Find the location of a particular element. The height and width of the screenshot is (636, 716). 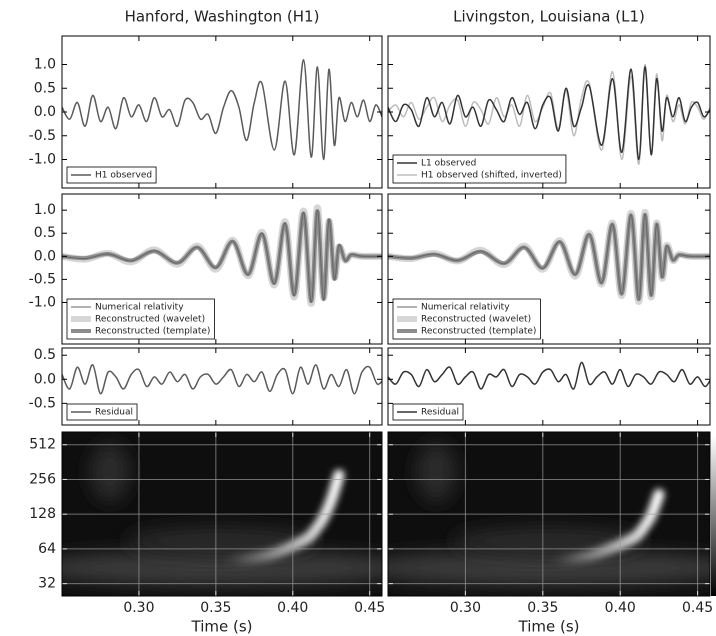

legend-label: L1 observed is located at coordinates (448, 164).